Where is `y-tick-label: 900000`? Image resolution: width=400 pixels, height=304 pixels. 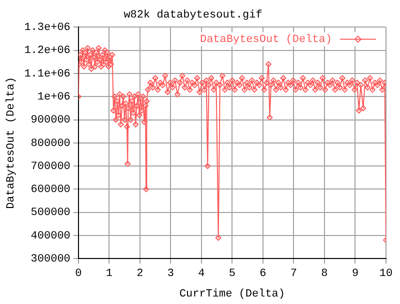
y-tick-label: 900000 is located at coordinates (50, 120).